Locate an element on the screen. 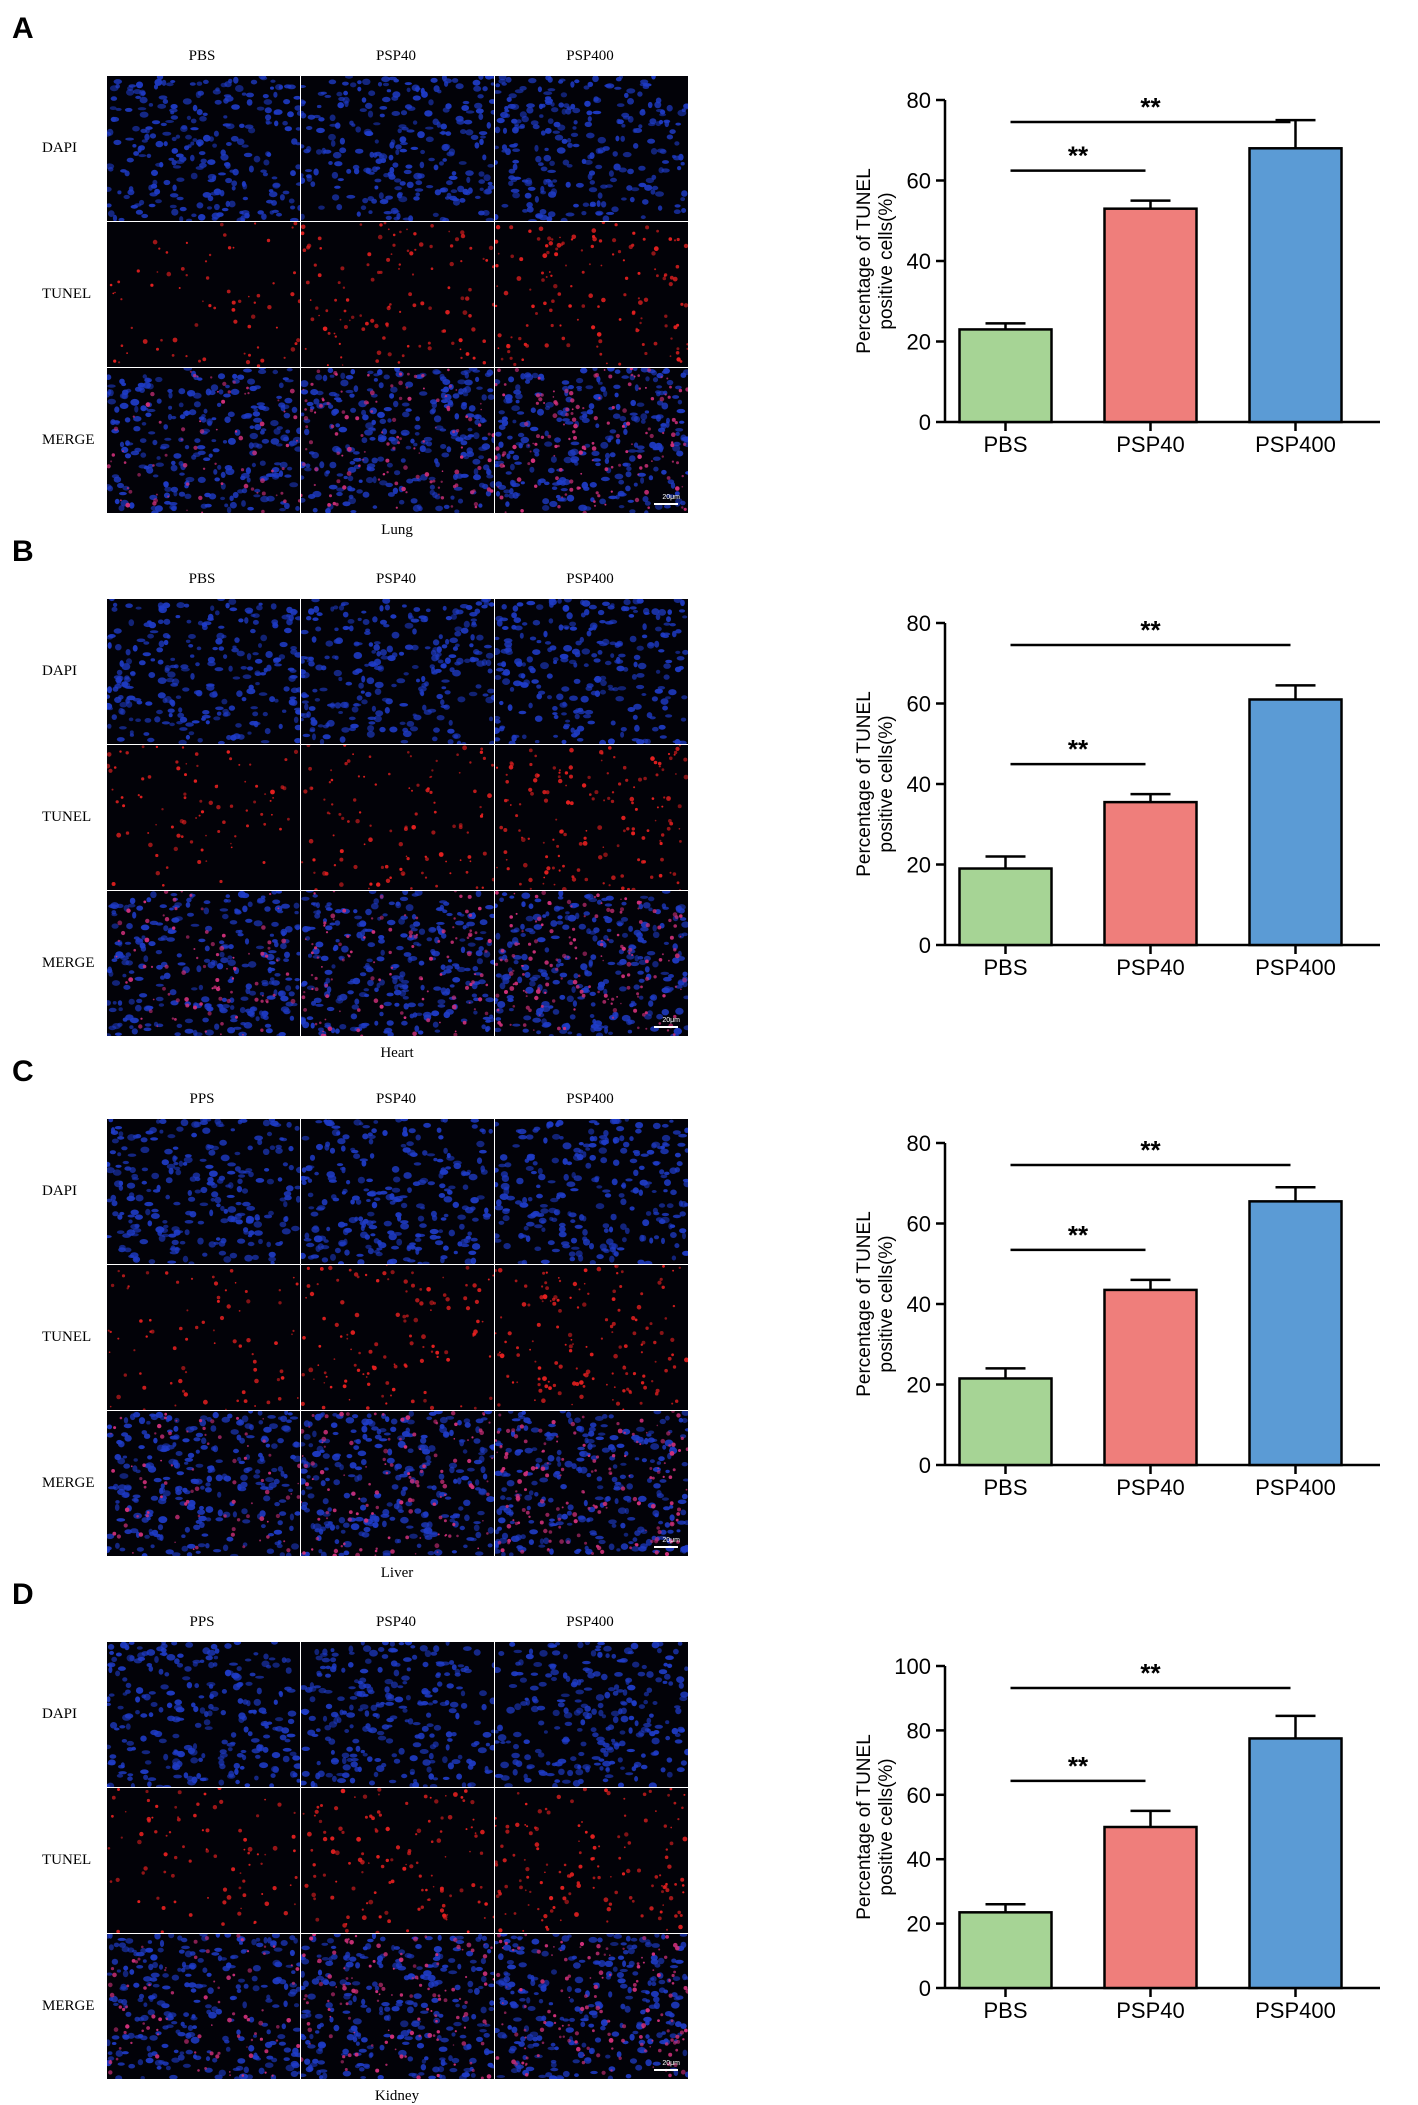 This screenshot has width=1418, height=2105. panel-letter: C is located at coordinates (23, 1072).